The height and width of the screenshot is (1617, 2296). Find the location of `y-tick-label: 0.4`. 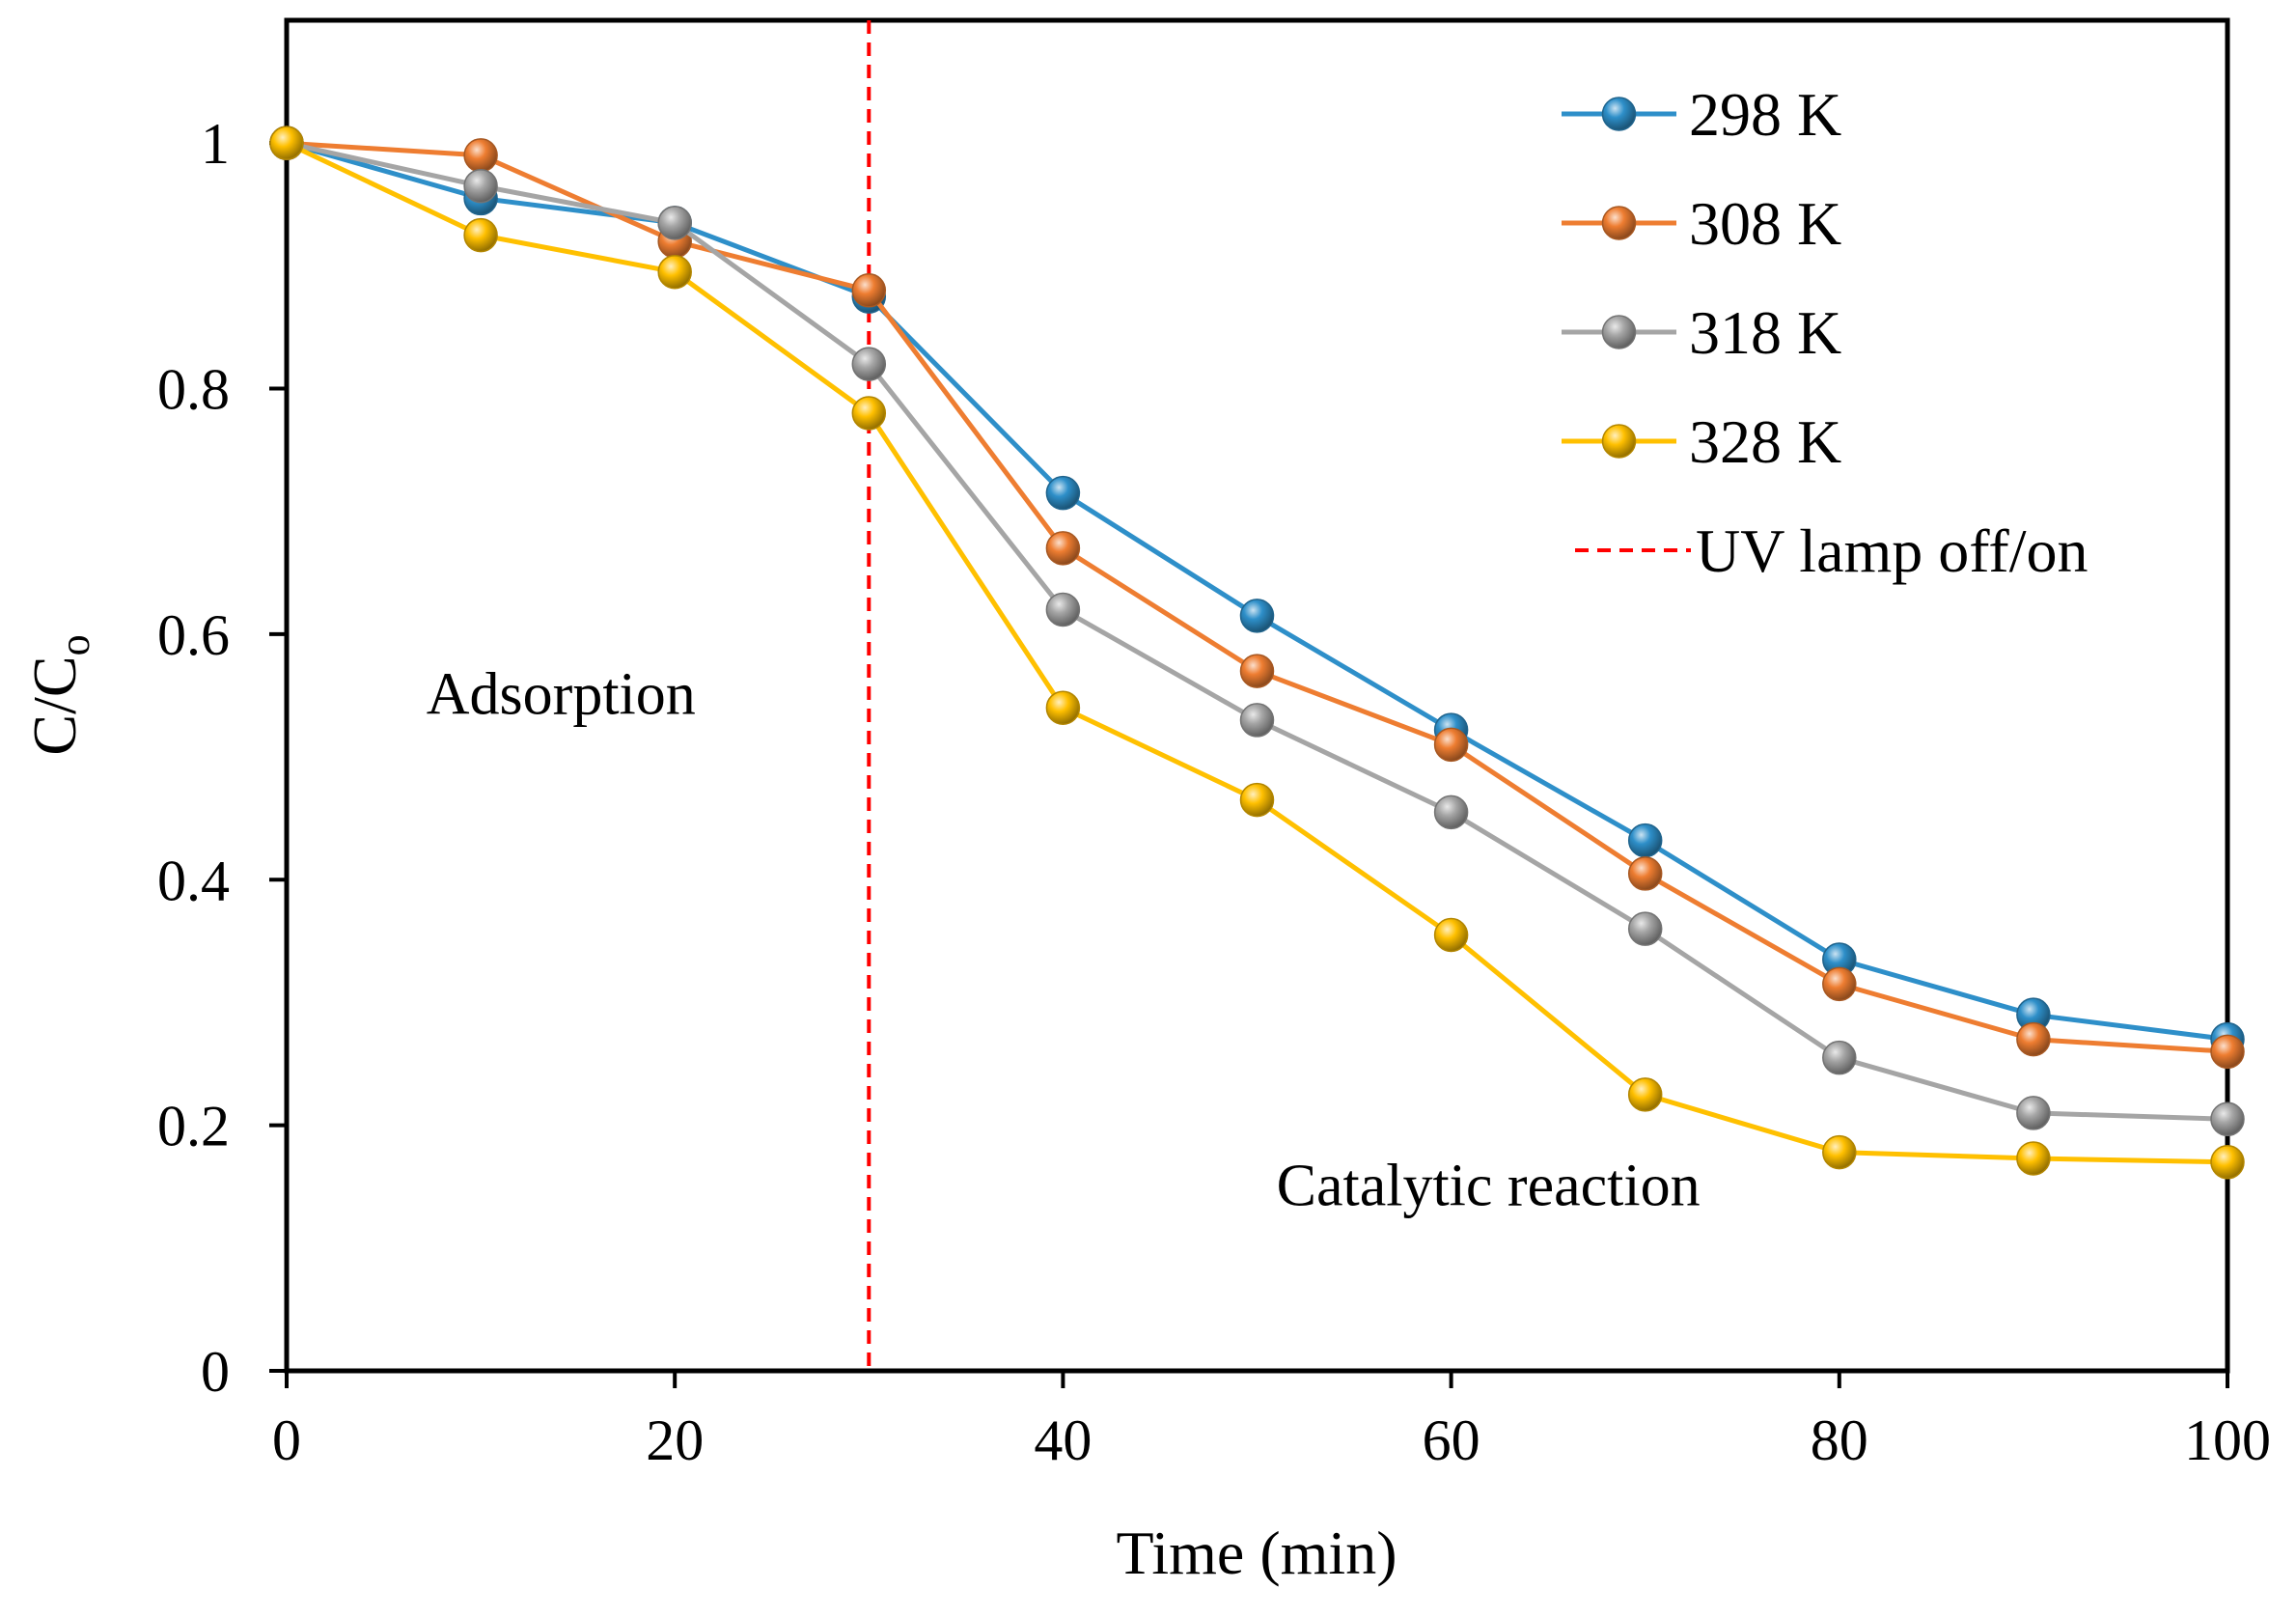

y-tick-label: 0.4 is located at coordinates (193, 880).